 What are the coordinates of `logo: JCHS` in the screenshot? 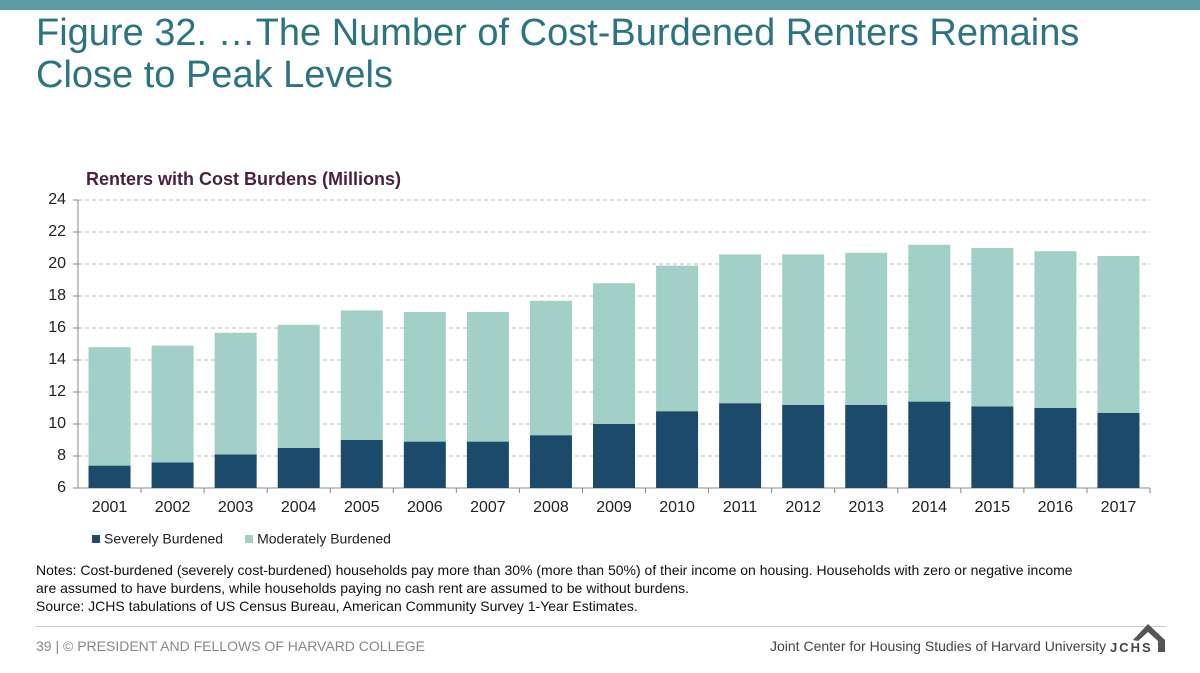 It's located at (1131, 647).